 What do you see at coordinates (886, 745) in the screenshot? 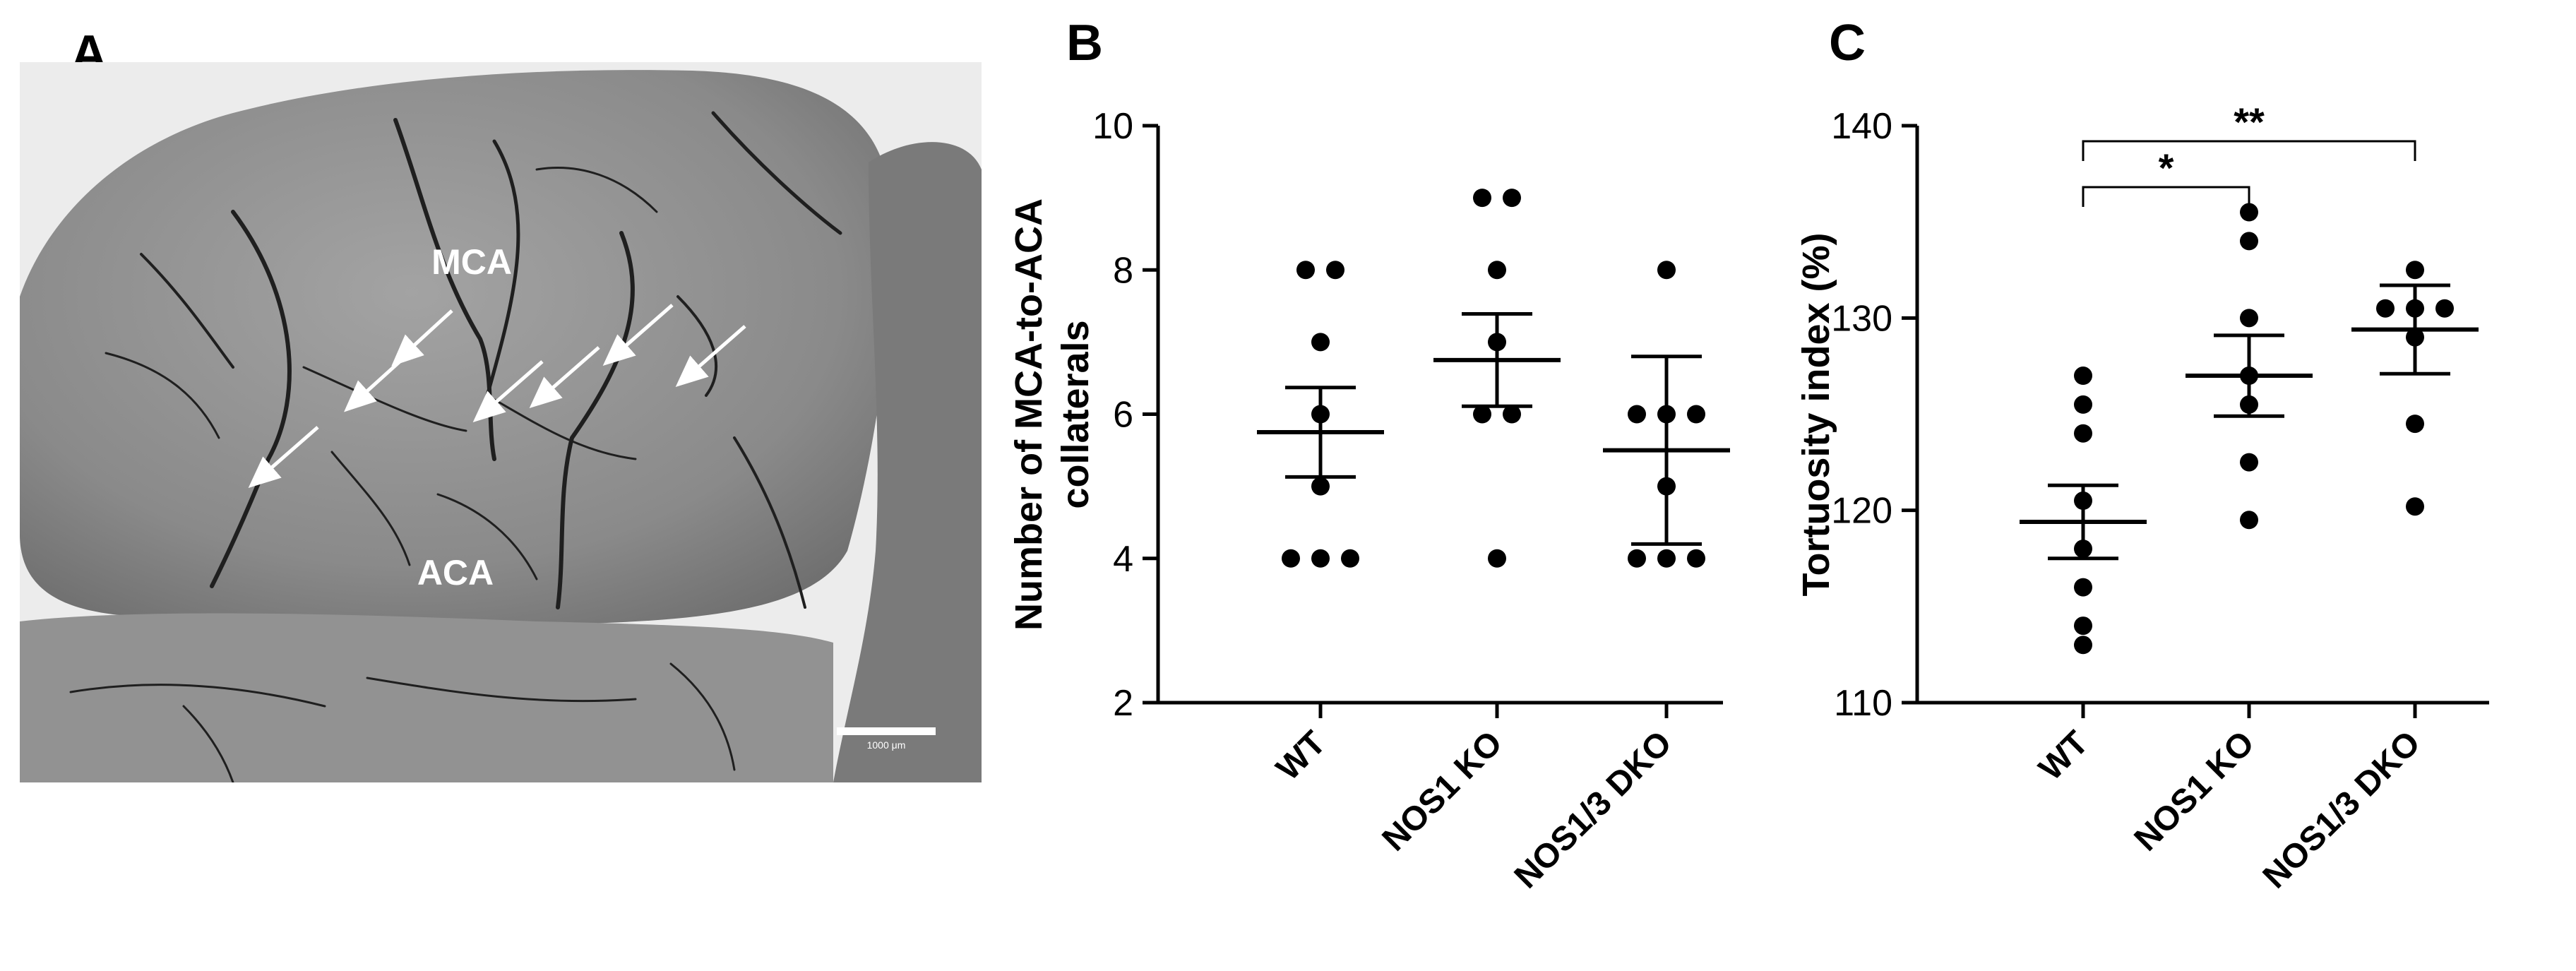
I see `scale-bar-label: 1000 μm` at bounding box center [886, 745].